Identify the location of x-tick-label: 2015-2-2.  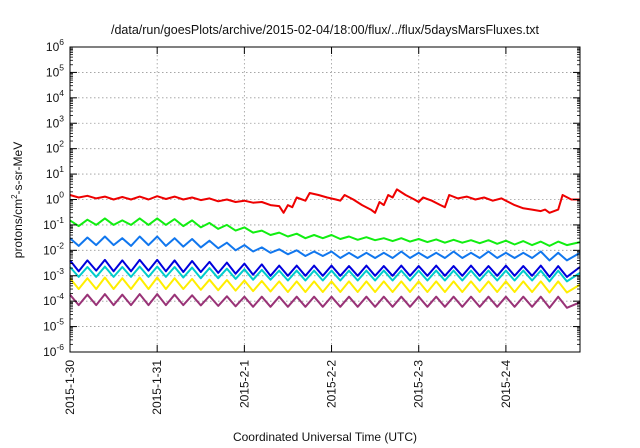
(332, 384).